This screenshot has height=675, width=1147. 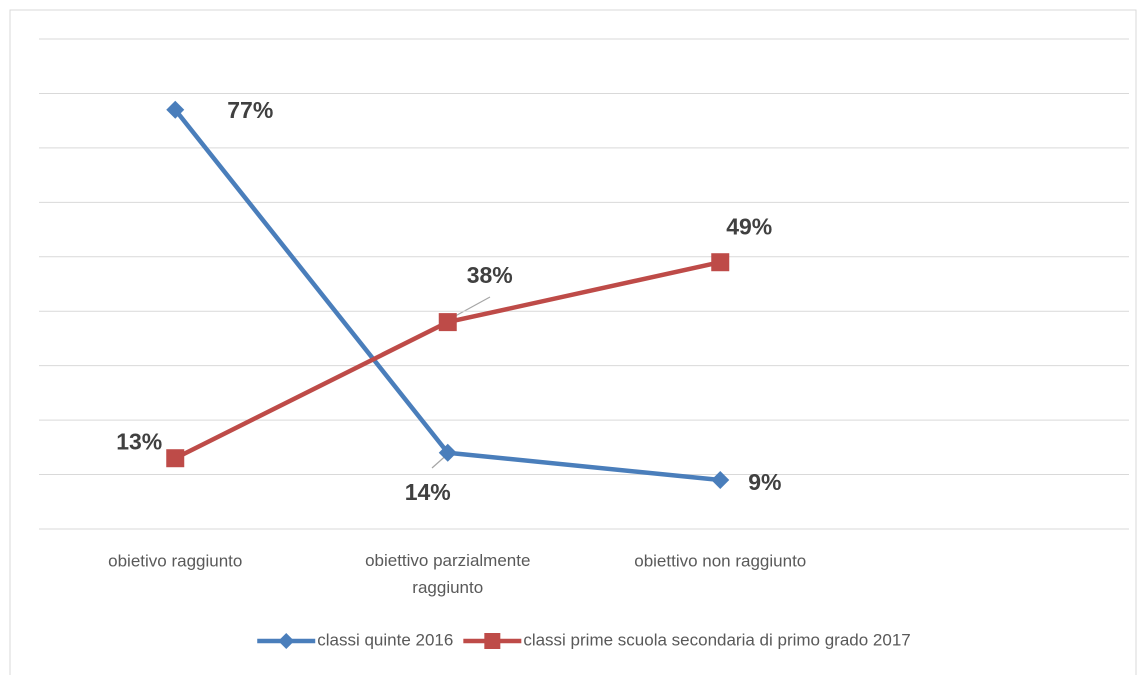 I want to click on data-label: 13%, so click(x=139, y=441).